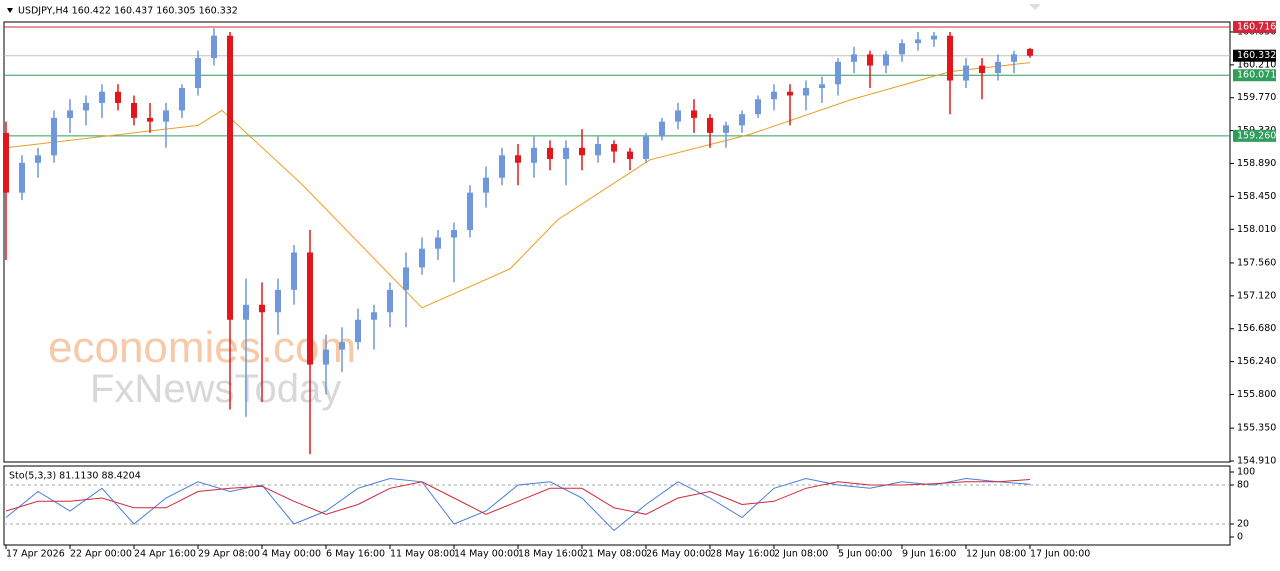 The width and height of the screenshot is (1280, 571). What do you see at coordinates (1256, 262) in the screenshot?
I see `y-tick-label: 157.560` at bounding box center [1256, 262].